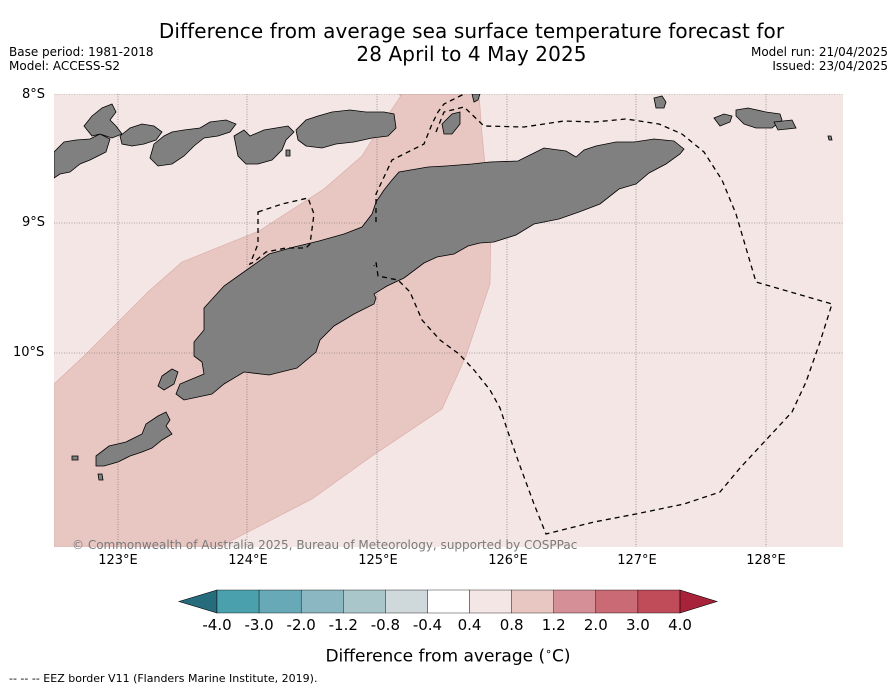 Image resolution: width=896 pixels, height=690 pixels. I want to click on lon-label-125e: 125°E, so click(378, 560).